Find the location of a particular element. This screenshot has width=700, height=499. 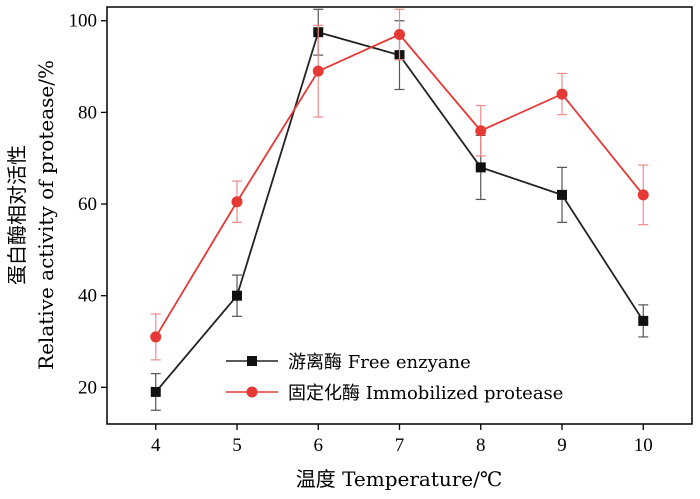

y-tick-label: 60 is located at coordinates (87, 204).